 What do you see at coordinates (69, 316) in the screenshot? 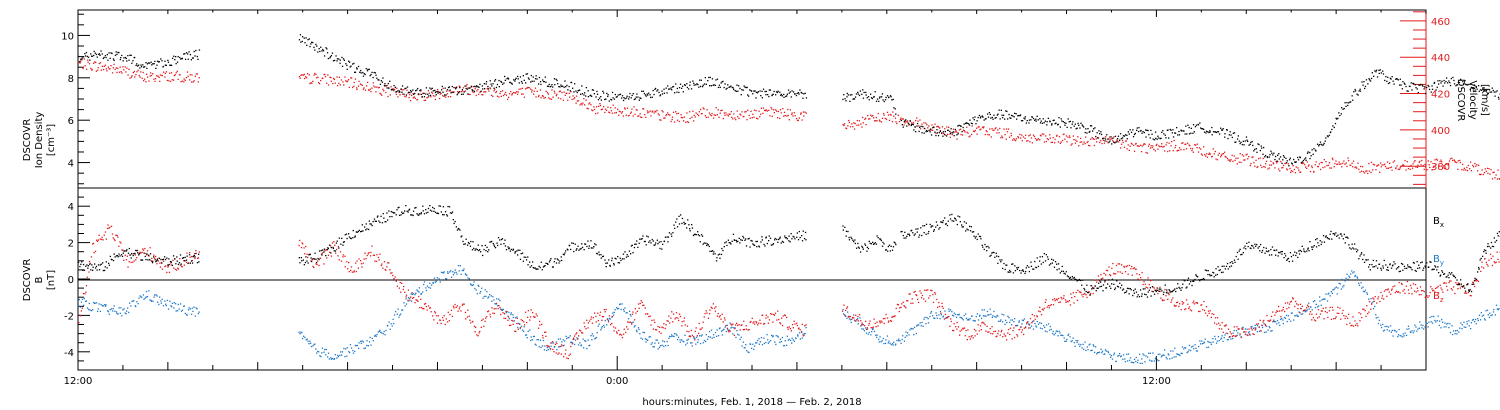
I see `bfield-tick-label: -2` at bounding box center [69, 316].